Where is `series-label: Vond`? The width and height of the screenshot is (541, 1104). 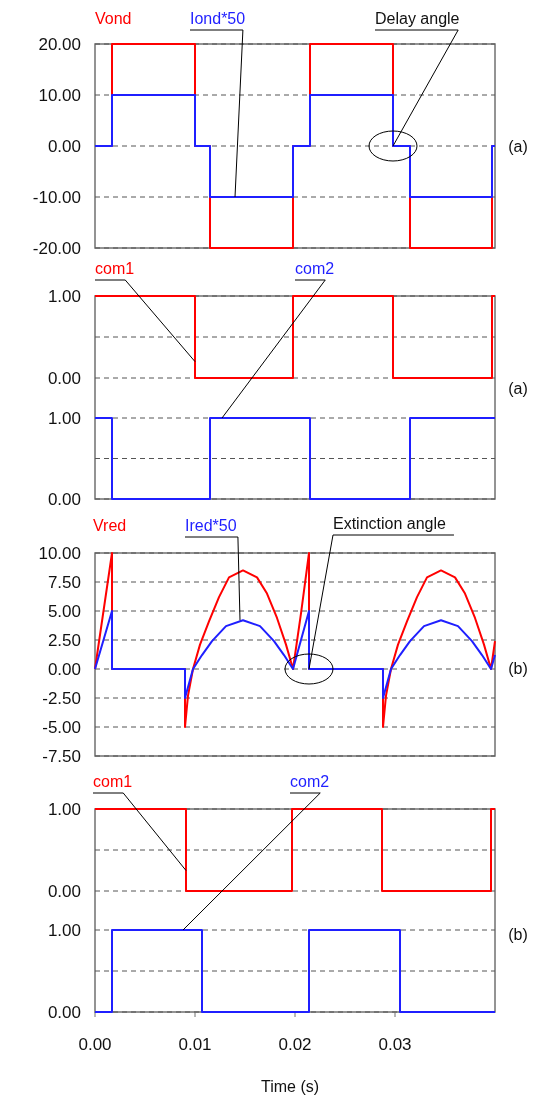
series-label: Vond is located at coordinates (113, 18).